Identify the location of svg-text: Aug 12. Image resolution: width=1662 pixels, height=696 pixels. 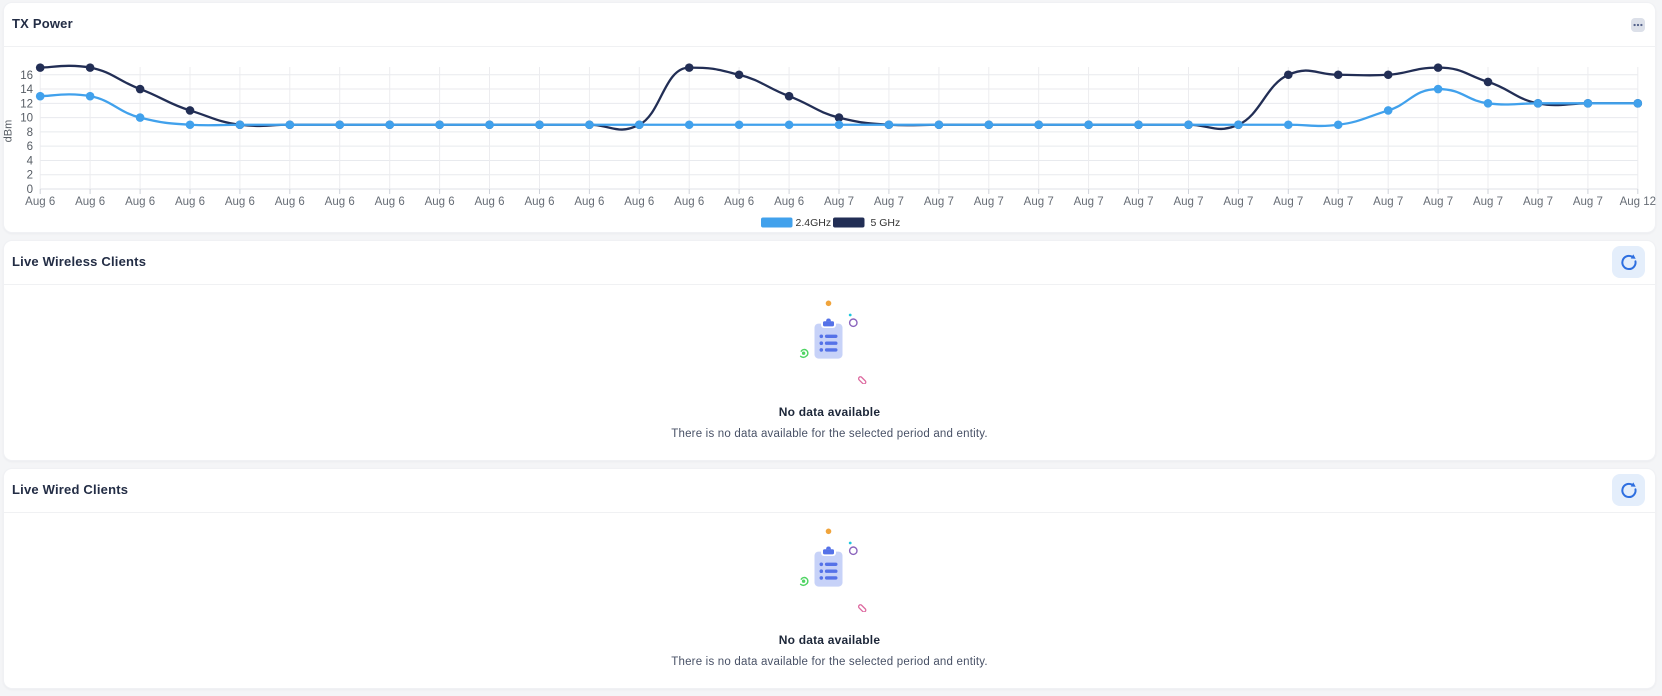
(1638, 202).